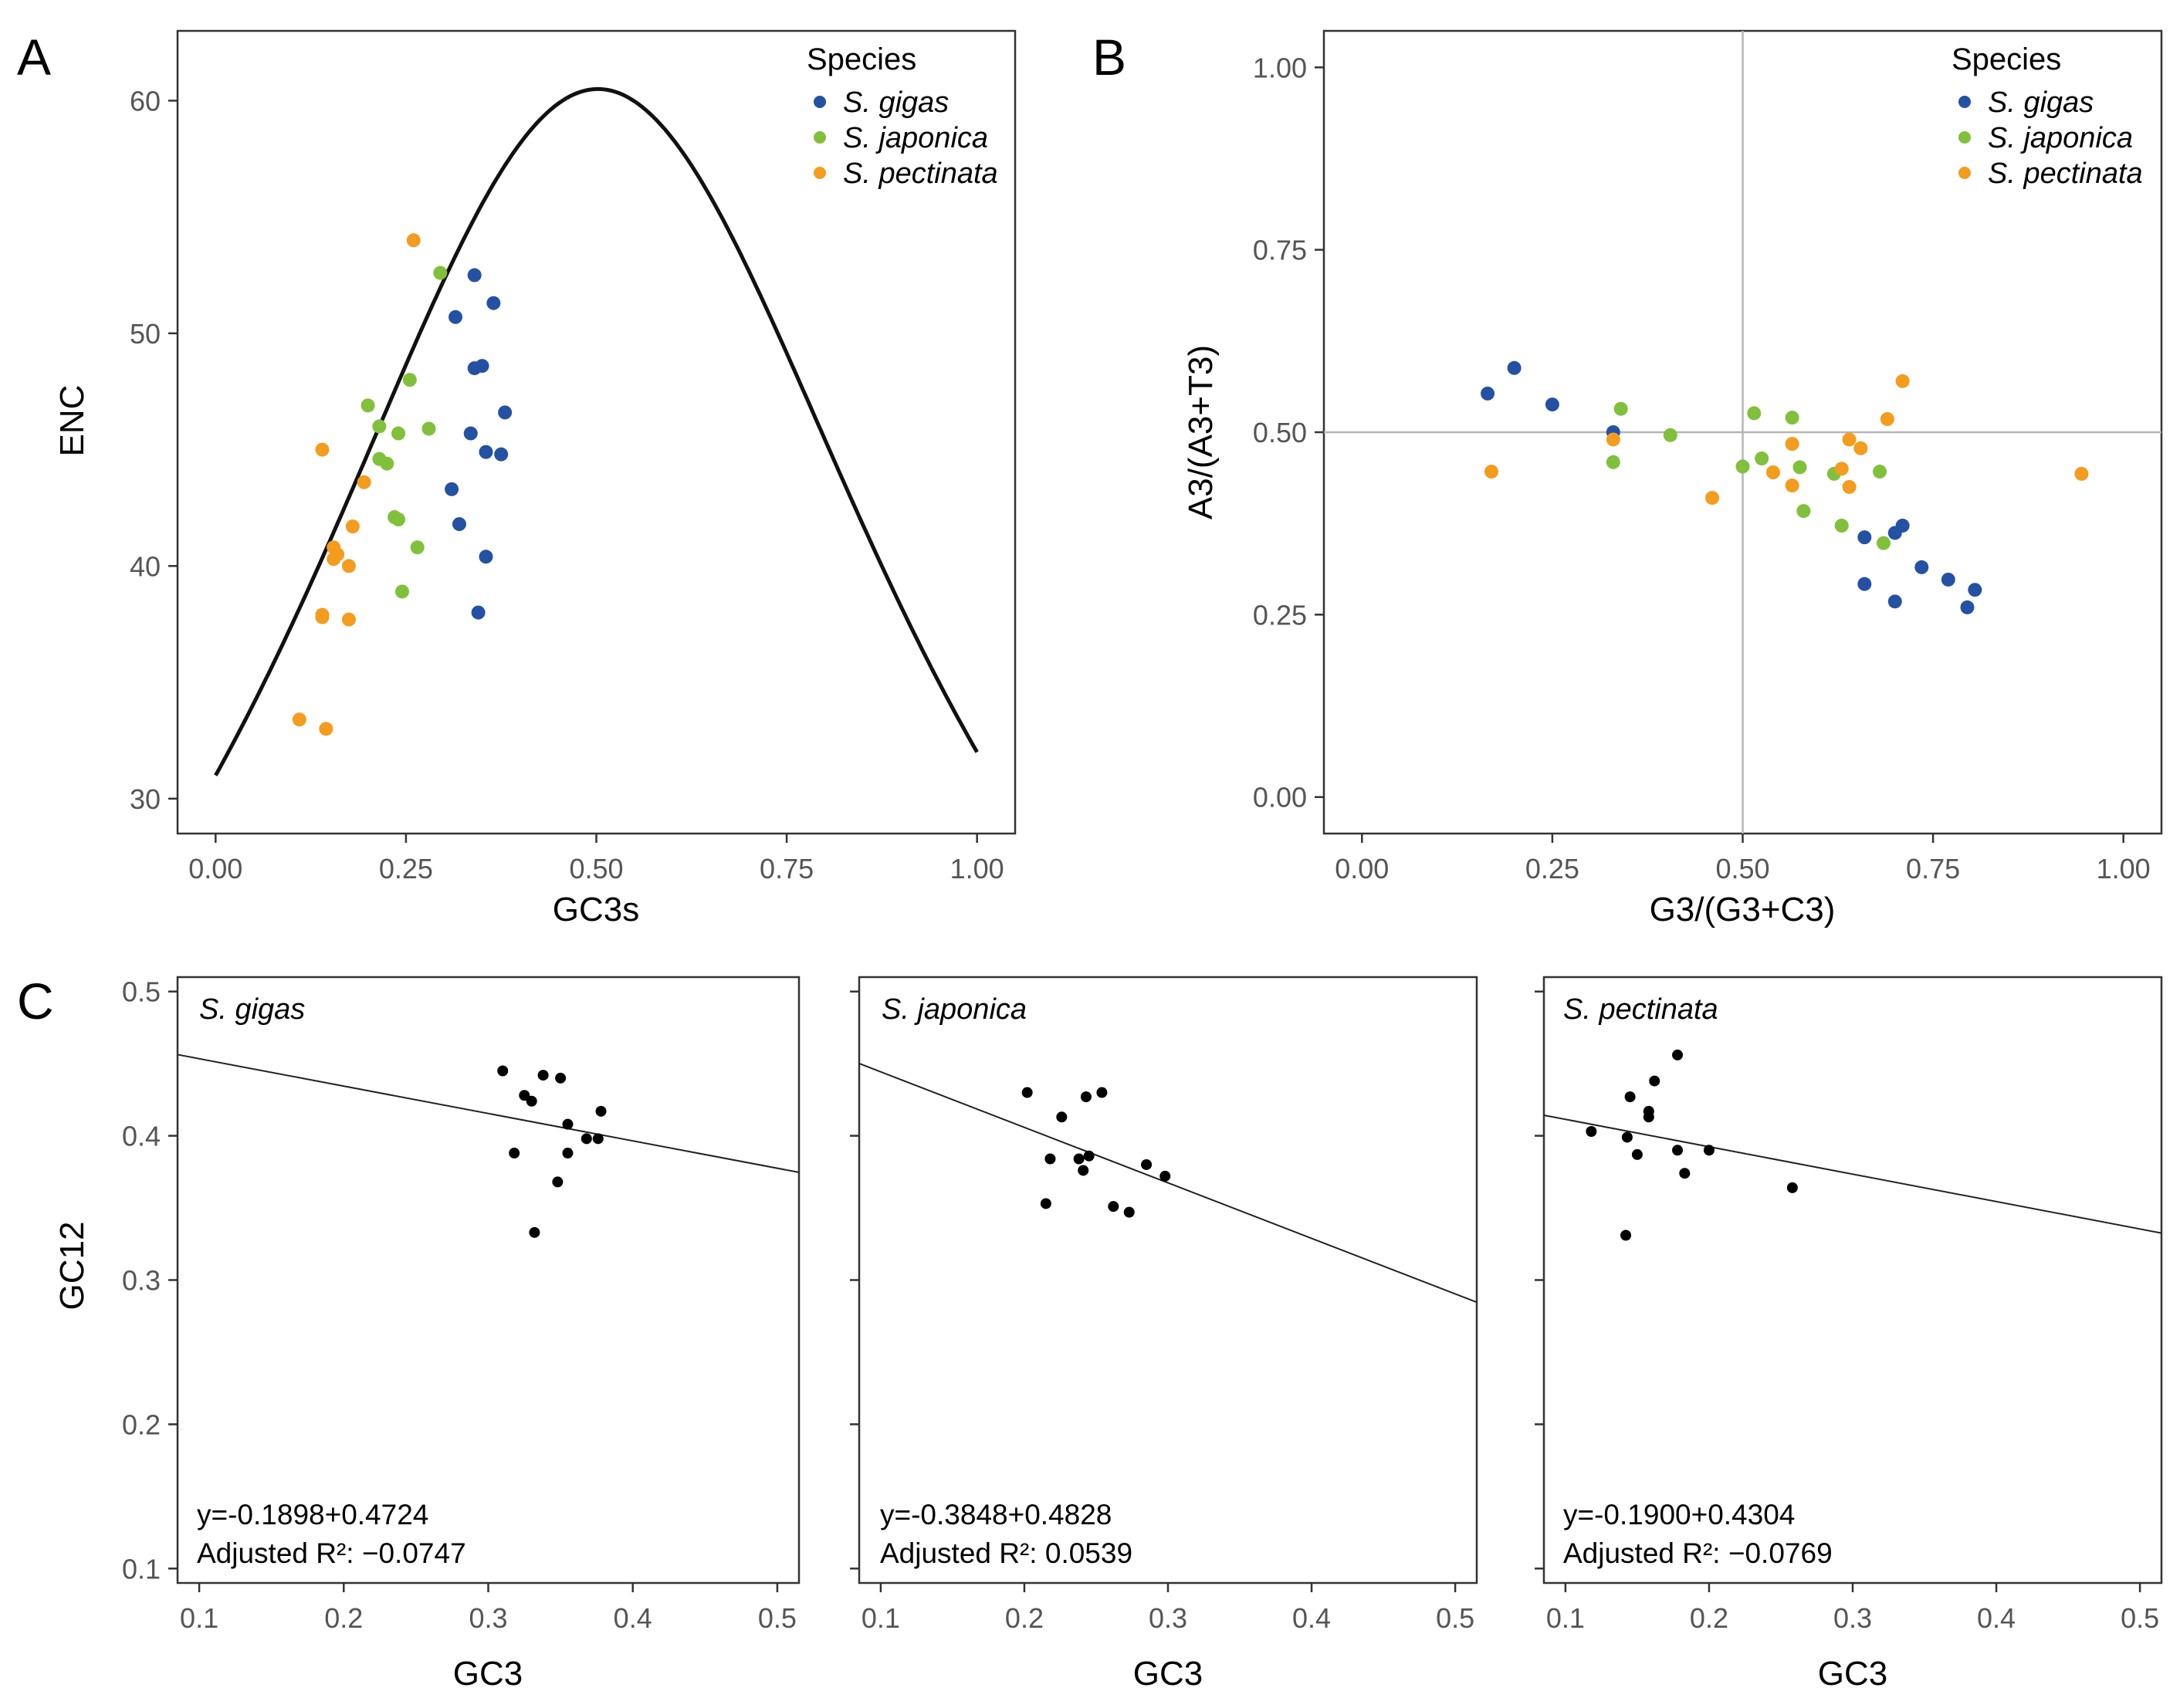  What do you see at coordinates (145, 566) in the screenshot?
I see `panel-a-y-tick-label: 40` at bounding box center [145, 566].